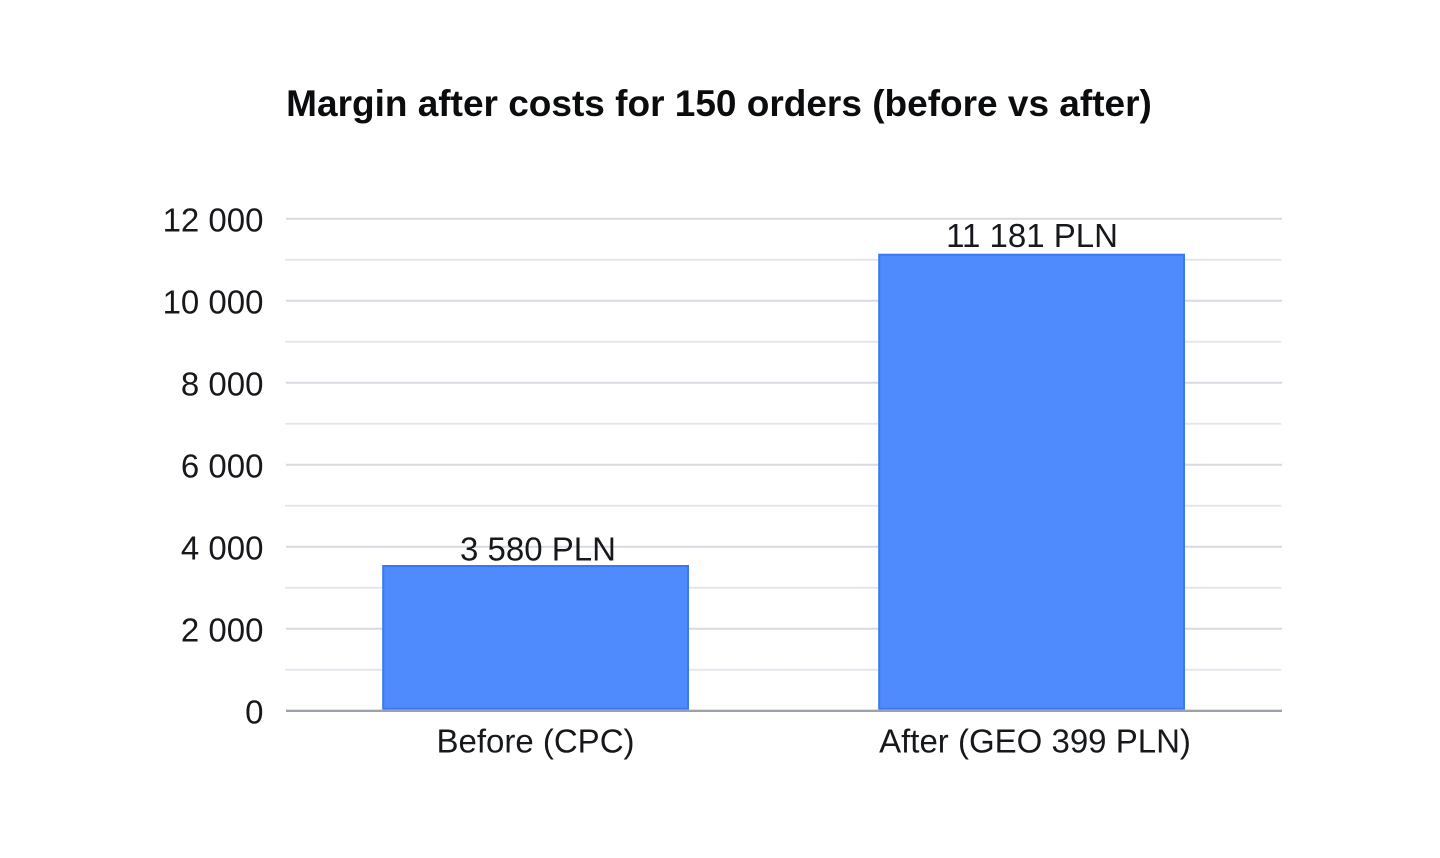 Image resolution: width=1440 pixels, height=858 pixels. Describe the element at coordinates (222, 547) in the screenshot. I see `svg-text: 4 000` at that location.